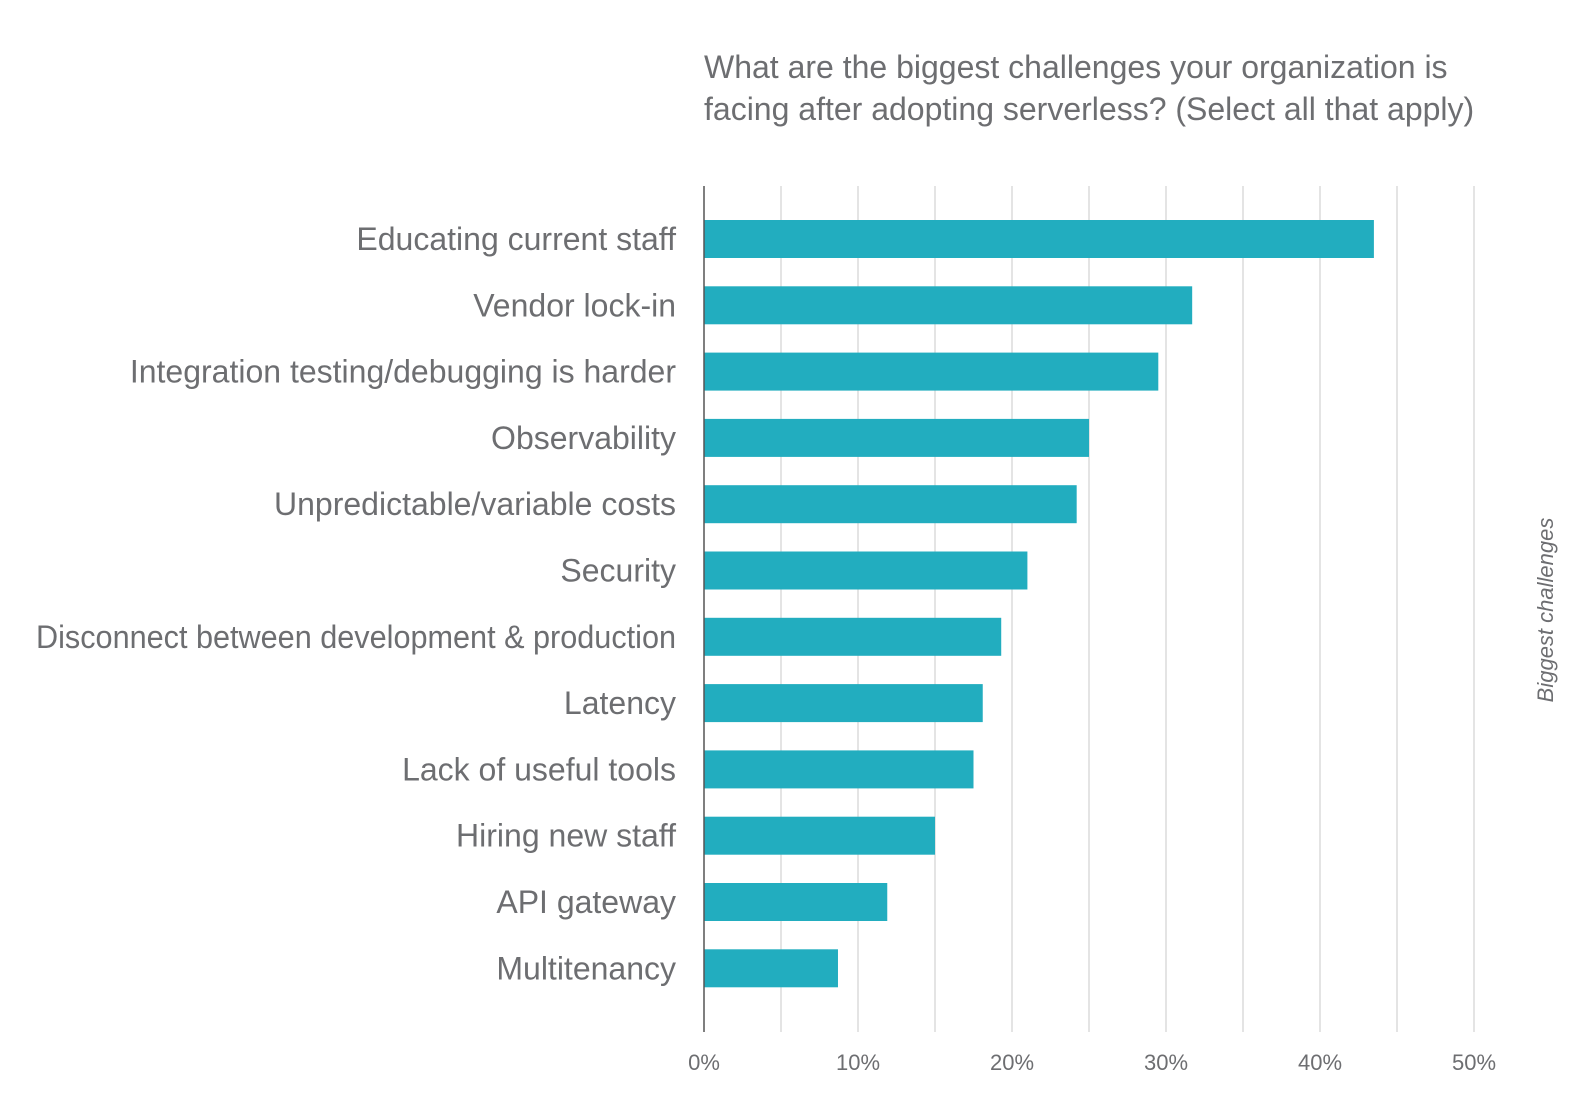 The image size is (1594, 1116). What do you see at coordinates (583, 438) in the screenshot?
I see `category-label: Observability` at bounding box center [583, 438].